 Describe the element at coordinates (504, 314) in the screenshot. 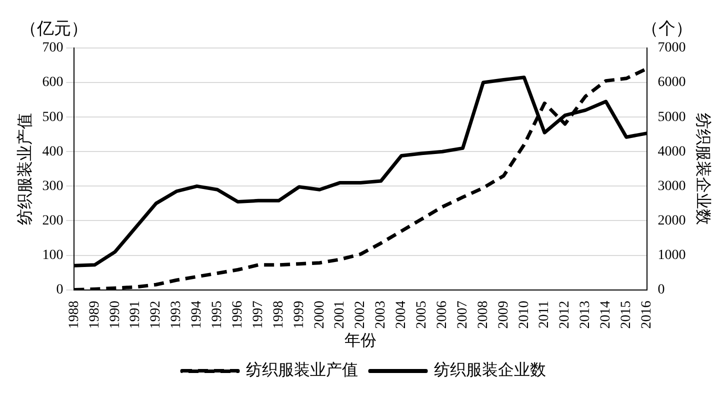

I see `x-tick-label: 2009` at that location.